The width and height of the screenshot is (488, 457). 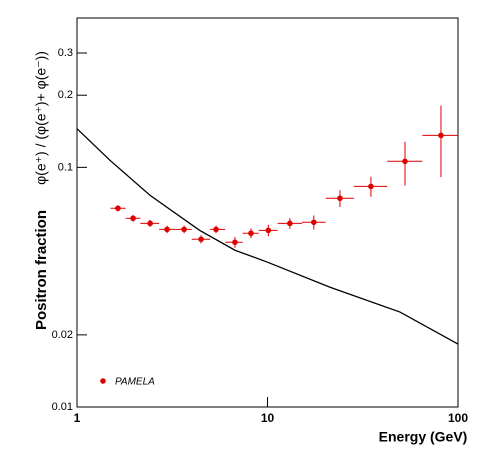 I want to click on x-tick-label: 10, so click(x=268, y=418).